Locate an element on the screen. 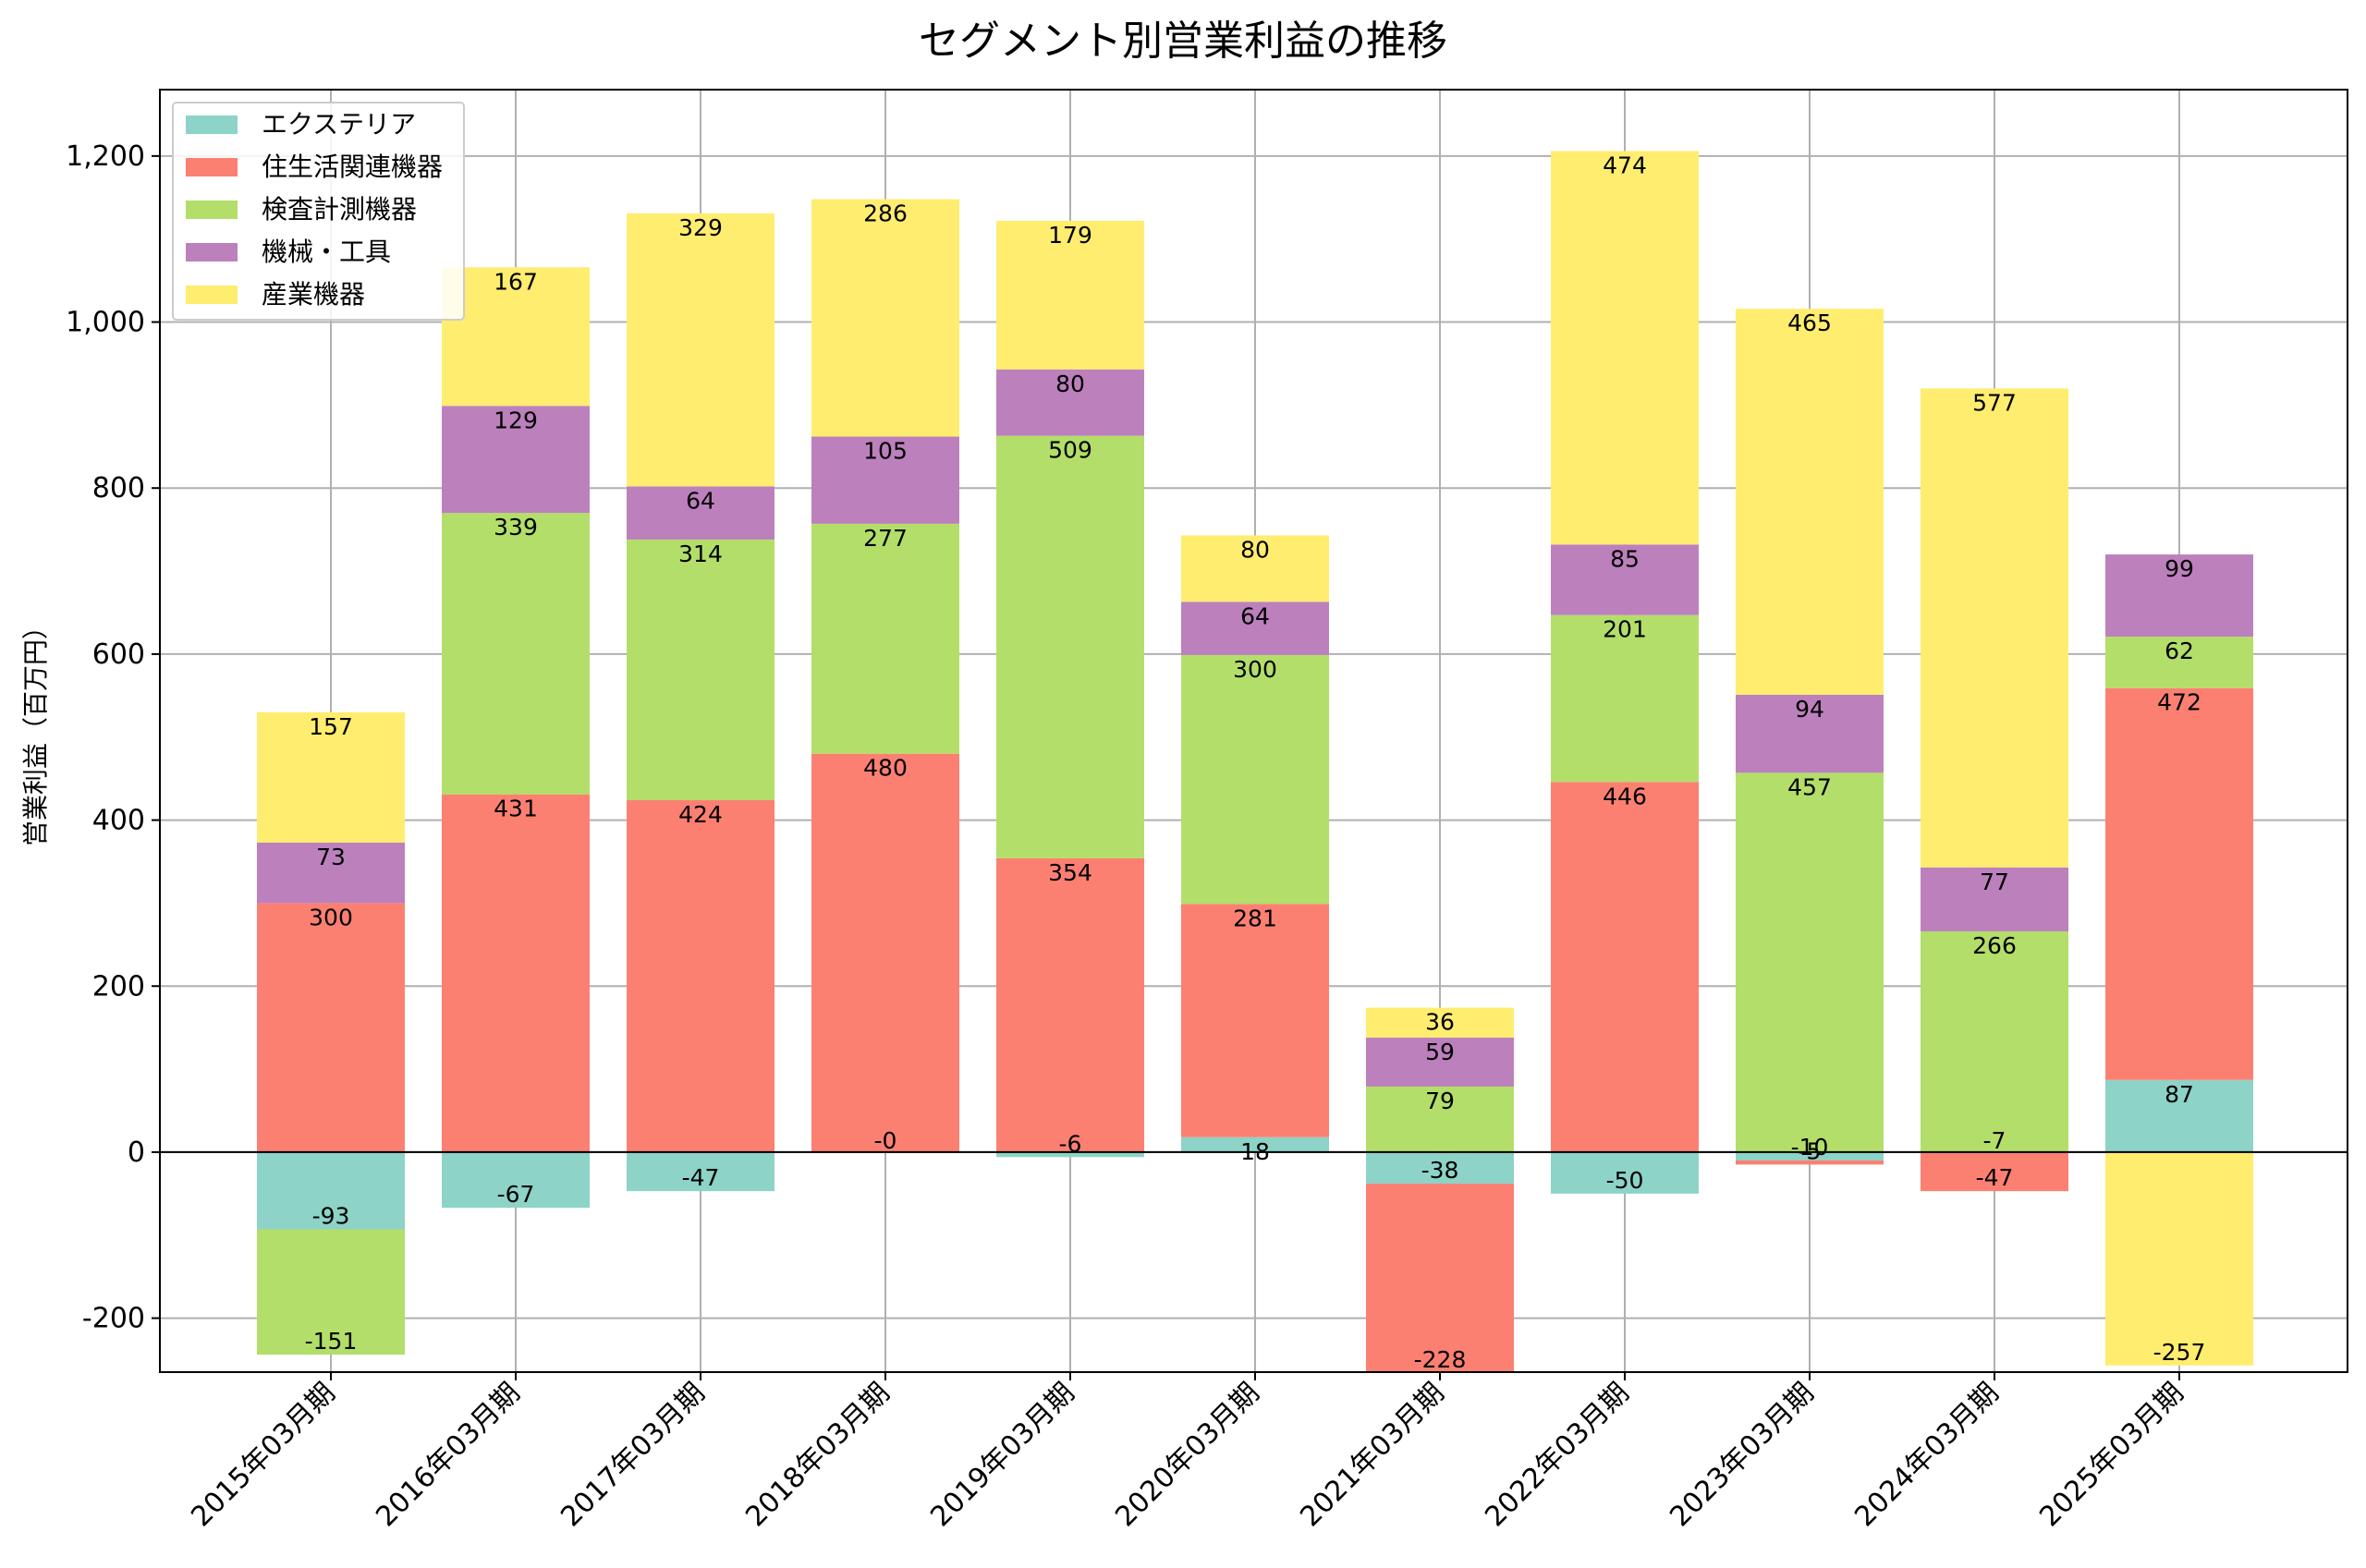 This screenshot has width=2366, height=1568. x-tick-label: 2022年03月期 is located at coordinates (1557, 1455).